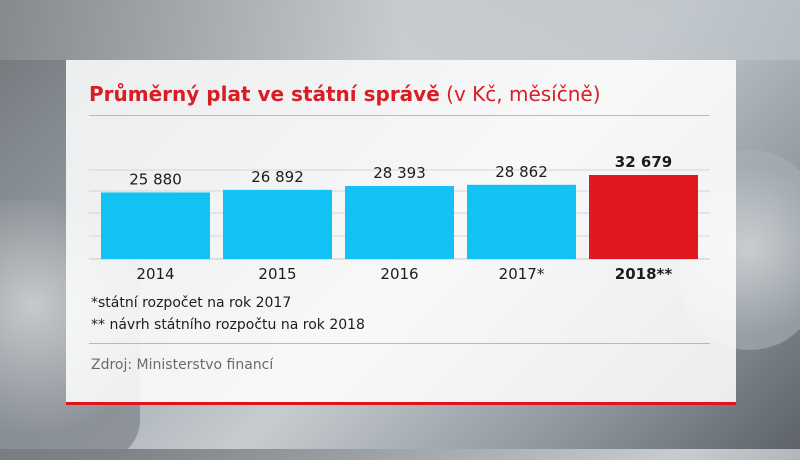  What do you see at coordinates (399, 222) in the screenshot?
I see `bar-2016` at bounding box center [399, 222].